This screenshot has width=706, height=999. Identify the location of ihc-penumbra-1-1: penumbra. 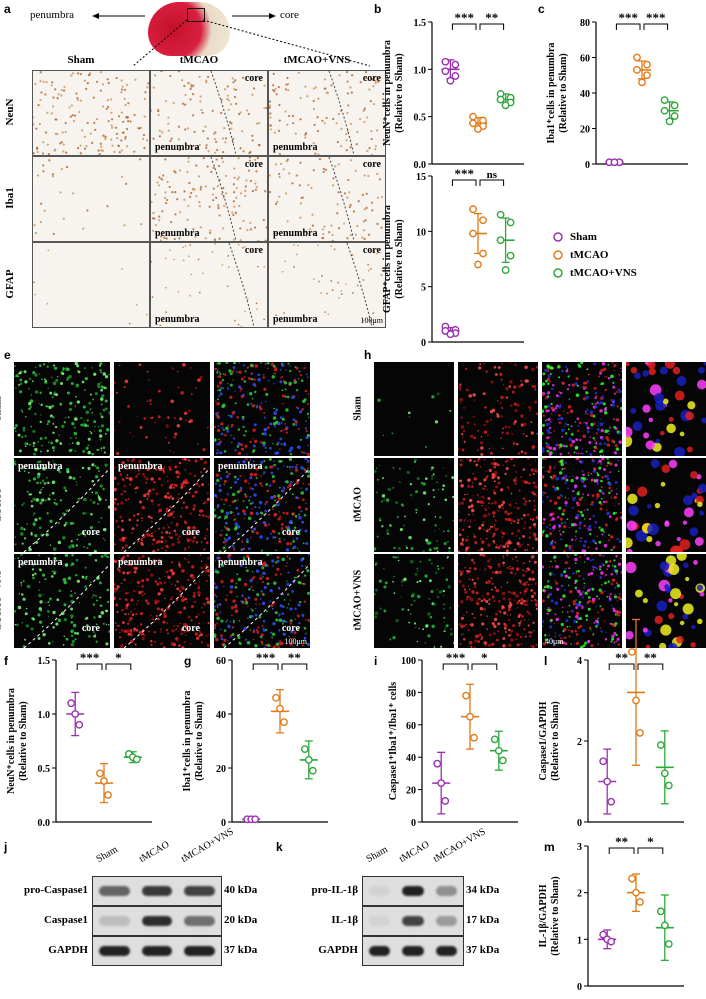
(177, 233).